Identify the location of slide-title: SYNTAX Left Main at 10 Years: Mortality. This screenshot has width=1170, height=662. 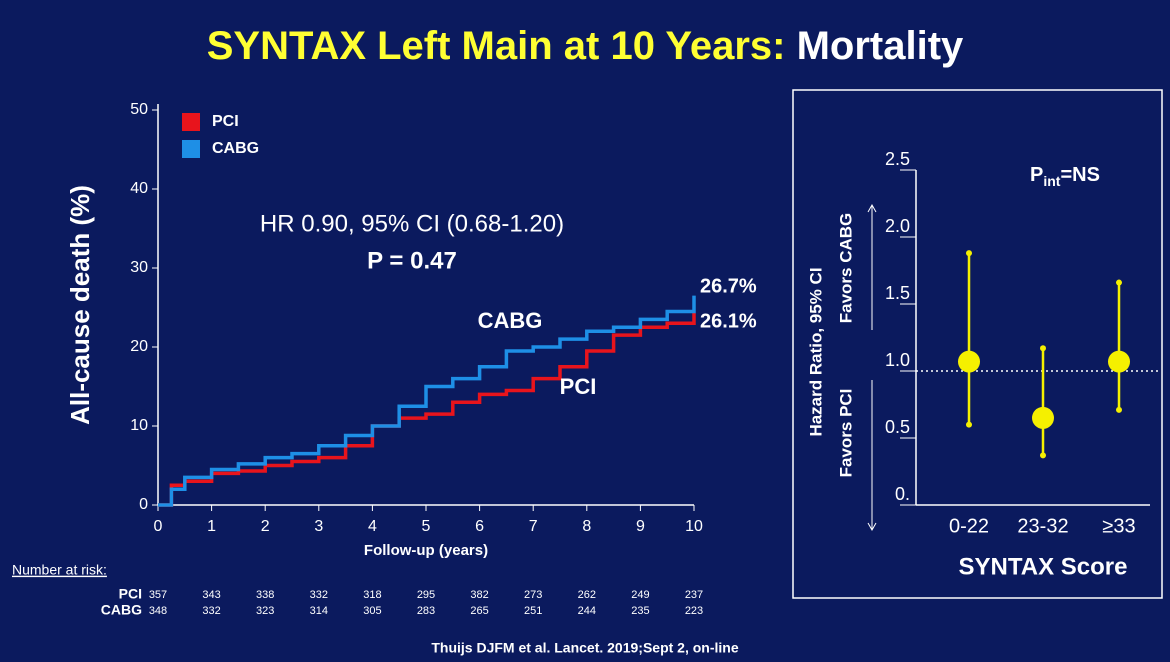
(585, 46).